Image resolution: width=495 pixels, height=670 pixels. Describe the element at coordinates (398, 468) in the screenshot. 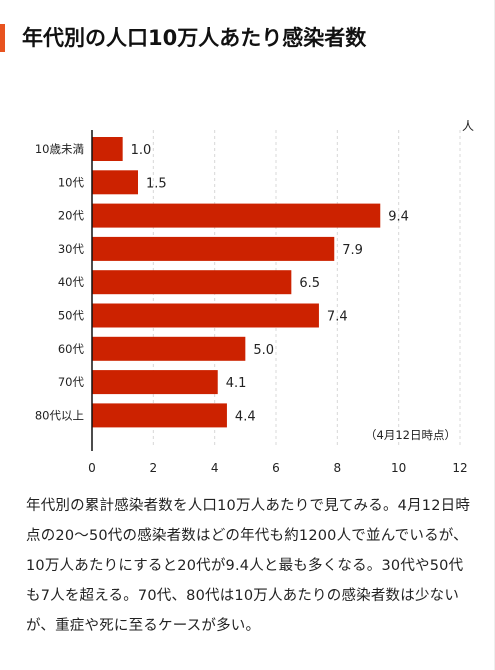

I see `x-tick-label: 10` at that location.